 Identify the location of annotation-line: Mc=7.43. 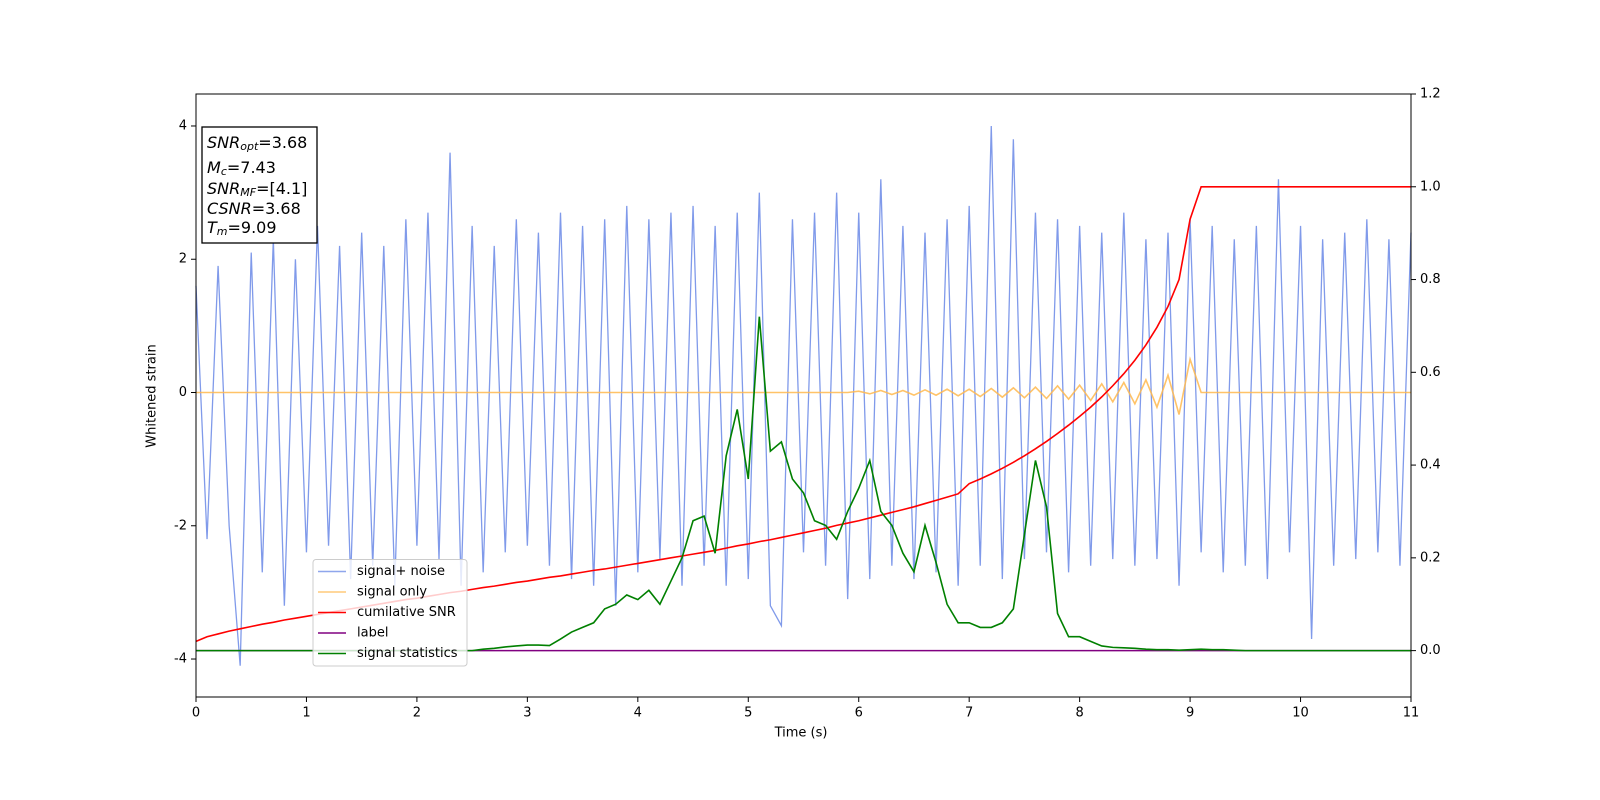
(241, 168).